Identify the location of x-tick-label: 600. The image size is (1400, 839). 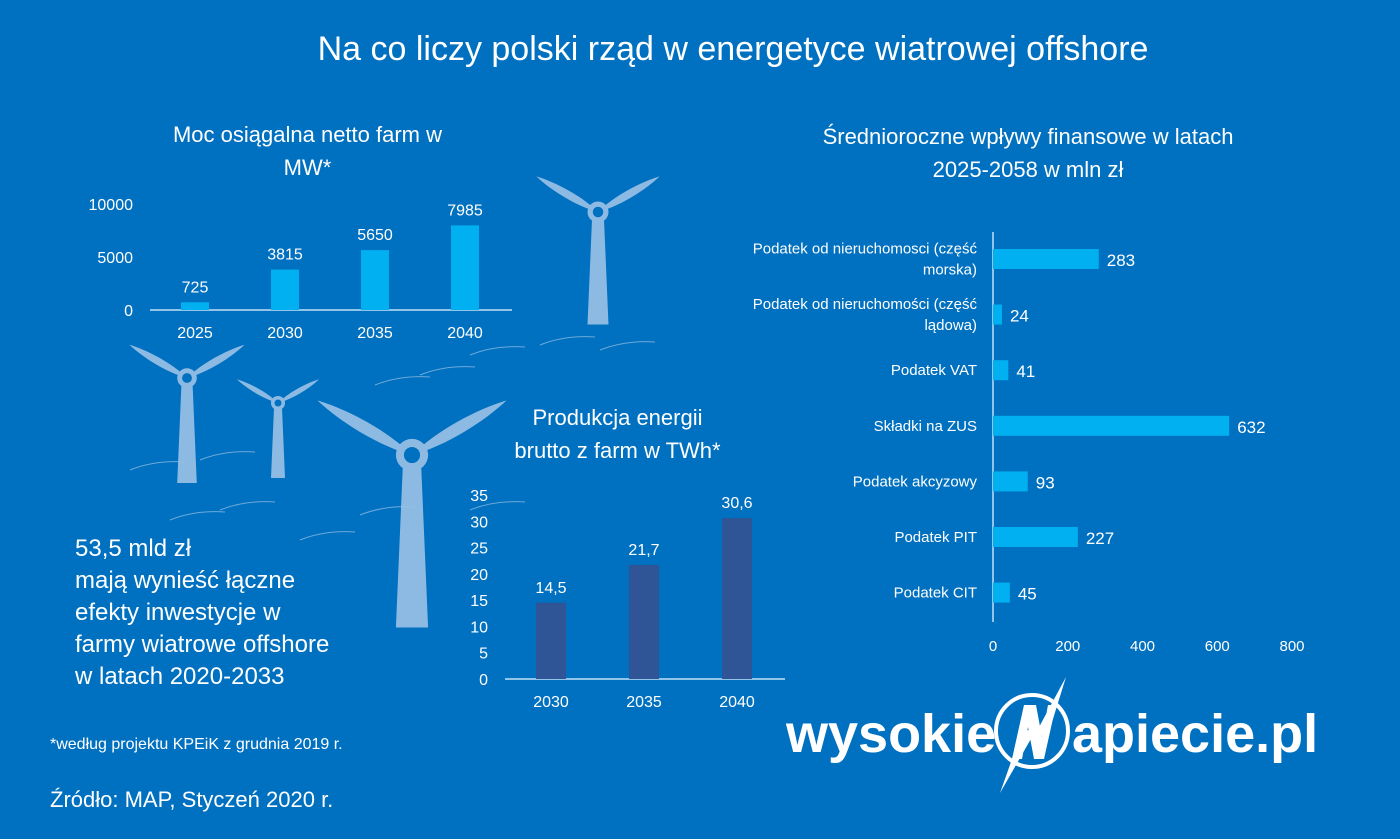
(1217, 646).